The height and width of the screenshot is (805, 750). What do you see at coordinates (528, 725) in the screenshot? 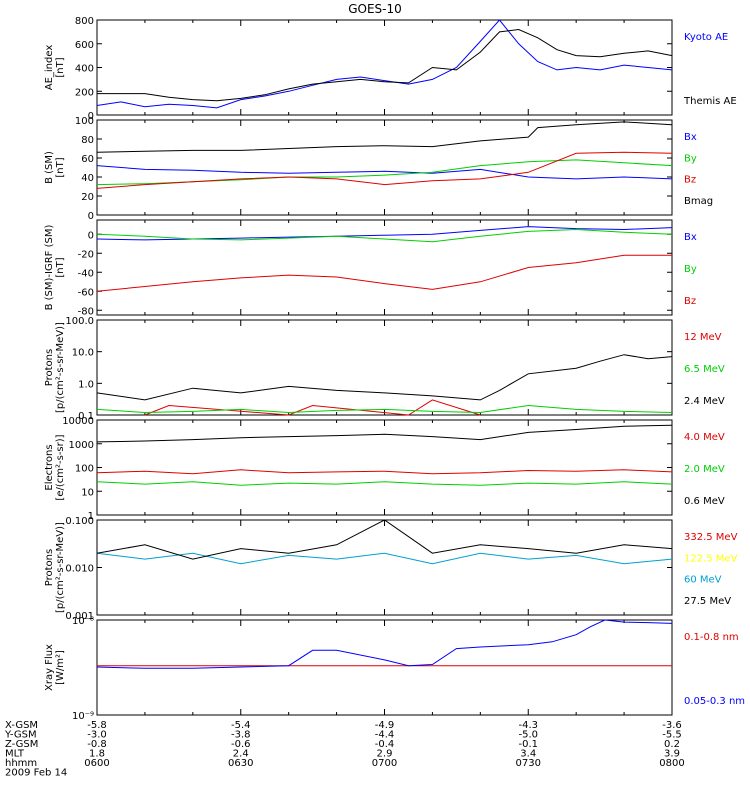
I see `footer-value: -4.3` at bounding box center [528, 725].